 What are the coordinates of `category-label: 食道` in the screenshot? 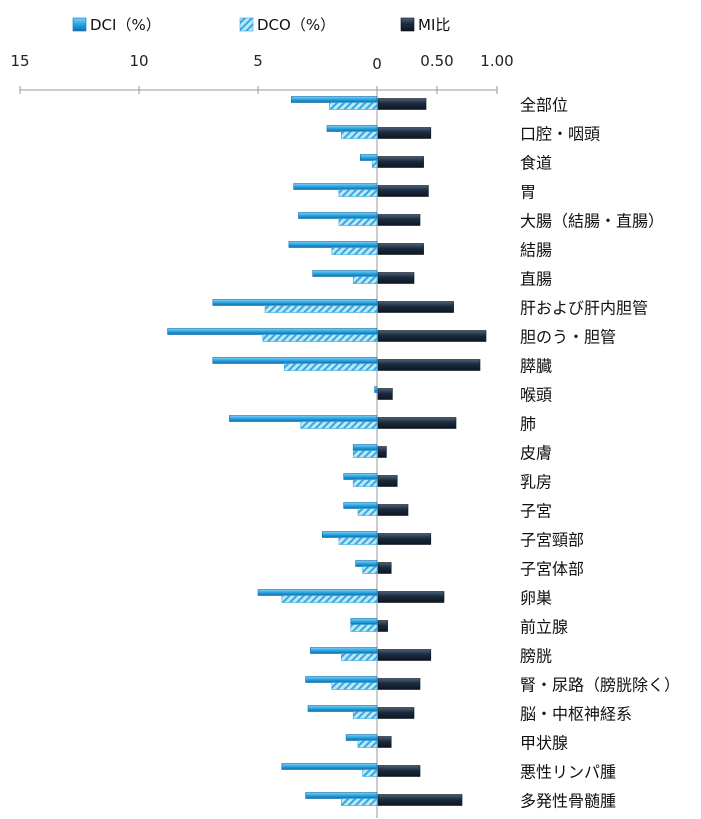 It's located at (536, 163).